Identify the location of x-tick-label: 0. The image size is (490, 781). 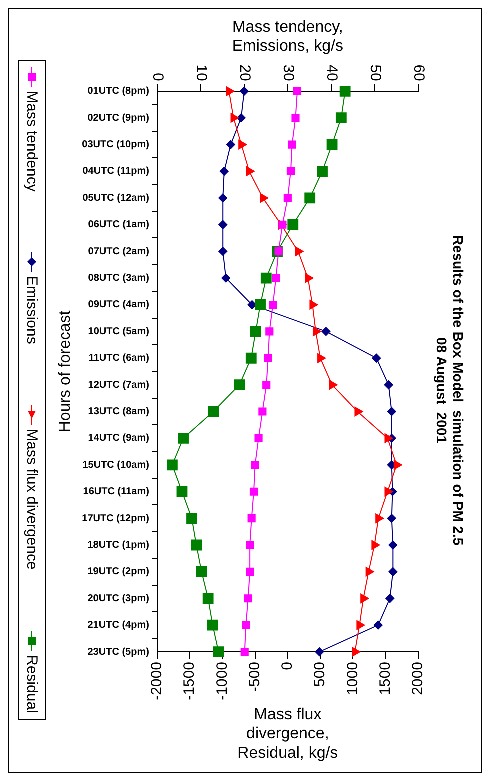
(287, 666).